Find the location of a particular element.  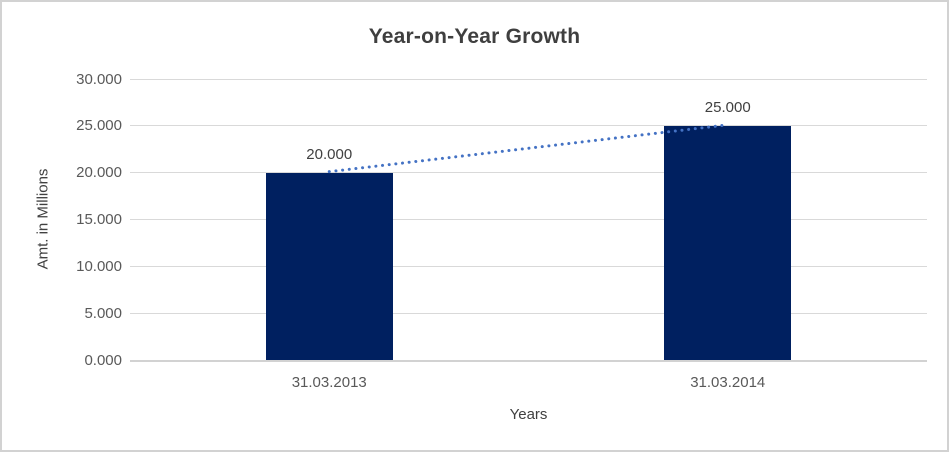

x-axis-title: Years is located at coordinates (528, 414).